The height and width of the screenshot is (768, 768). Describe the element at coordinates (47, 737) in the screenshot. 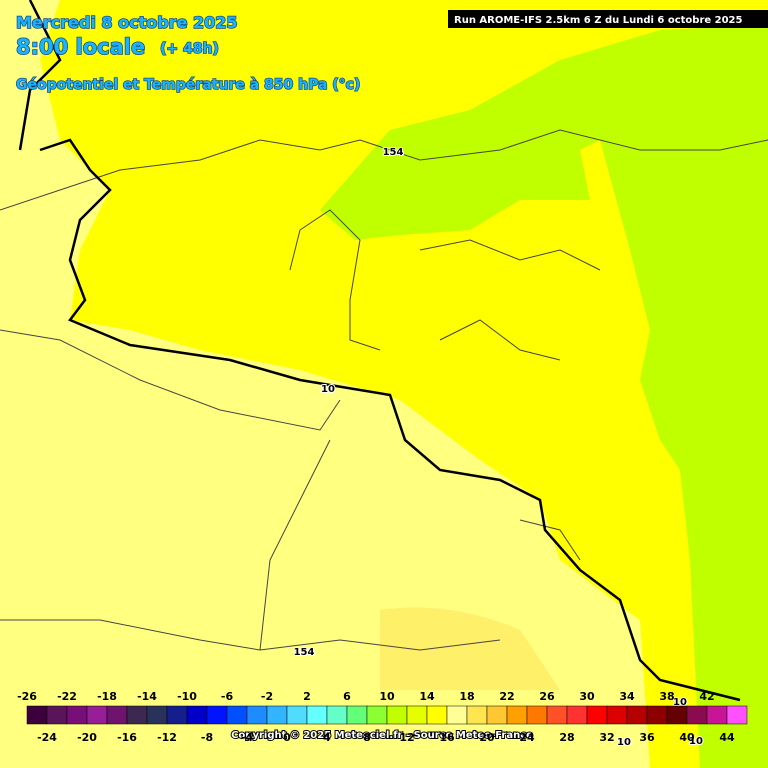

I see `legend-label: -24` at that location.